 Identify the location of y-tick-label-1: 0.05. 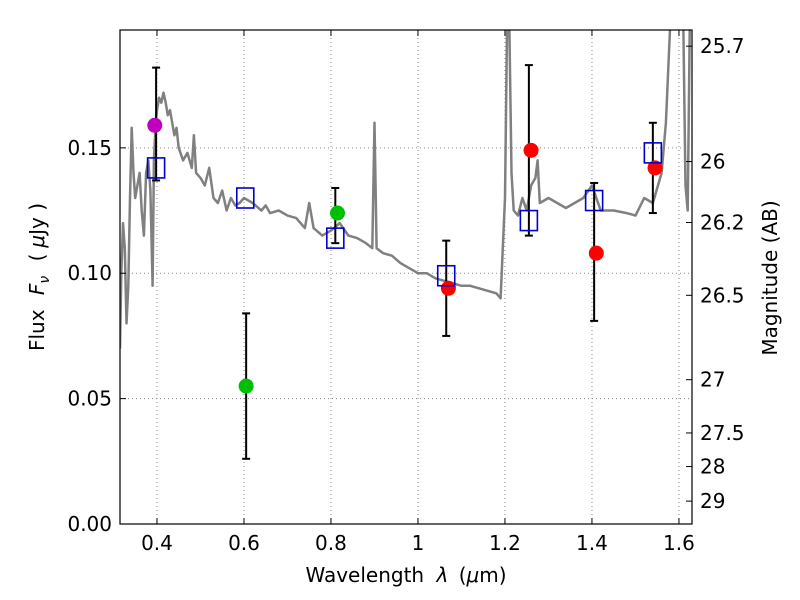
(89, 399).